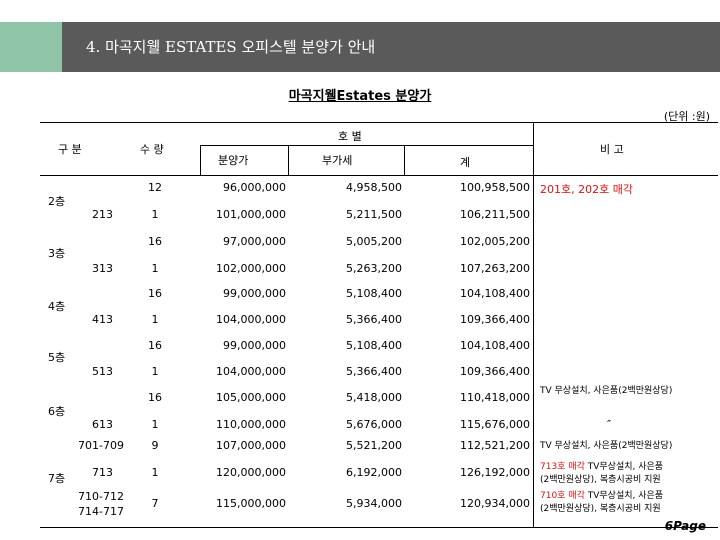 Image resolution: width=720 pixels, height=540 pixels. Describe the element at coordinates (602, 502) in the screenshot. I see `remark-note: 710호 매각 TV무상설치, 사은품 (2백만원상당), 복층시공비 지원` at that location.